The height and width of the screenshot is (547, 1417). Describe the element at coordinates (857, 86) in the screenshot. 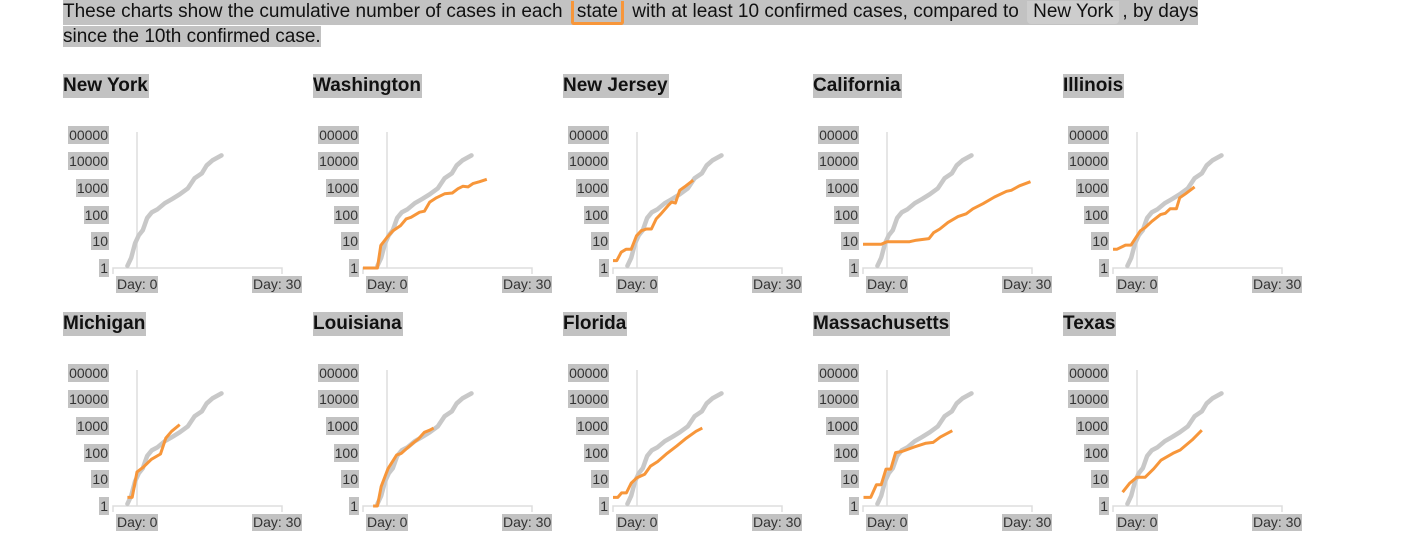

I see `chart-title: California` at that location.